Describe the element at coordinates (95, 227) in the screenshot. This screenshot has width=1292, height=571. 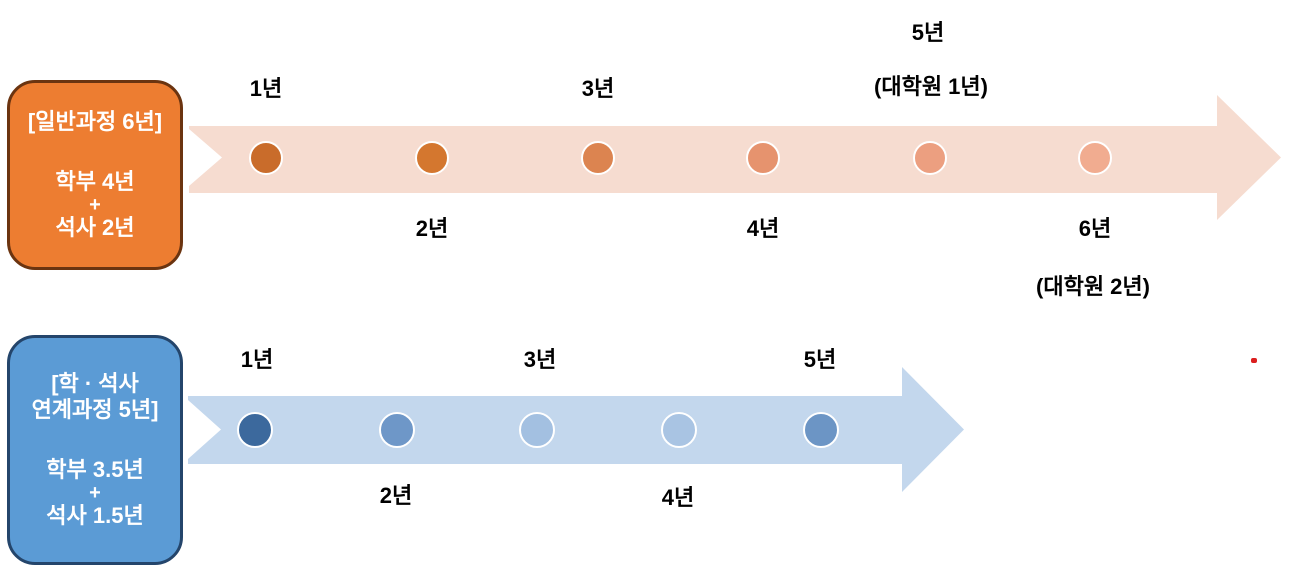
I see `general-course-detail-2: 석사 2년` at that location.